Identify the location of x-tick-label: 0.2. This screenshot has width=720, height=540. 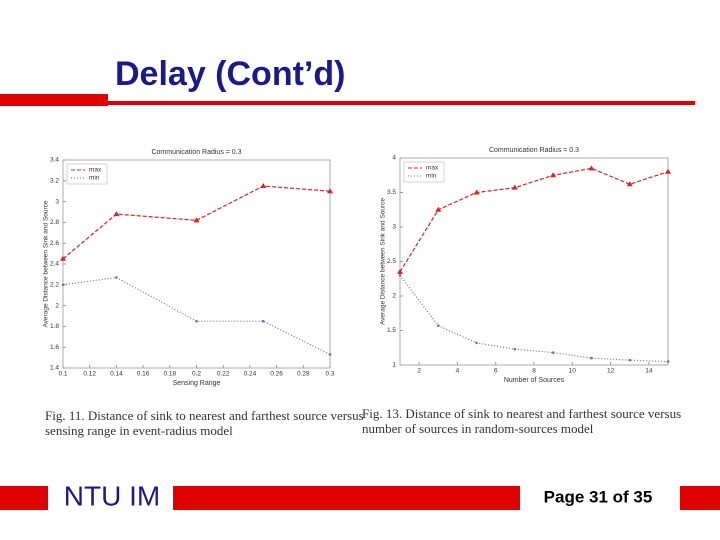
(196, 374).